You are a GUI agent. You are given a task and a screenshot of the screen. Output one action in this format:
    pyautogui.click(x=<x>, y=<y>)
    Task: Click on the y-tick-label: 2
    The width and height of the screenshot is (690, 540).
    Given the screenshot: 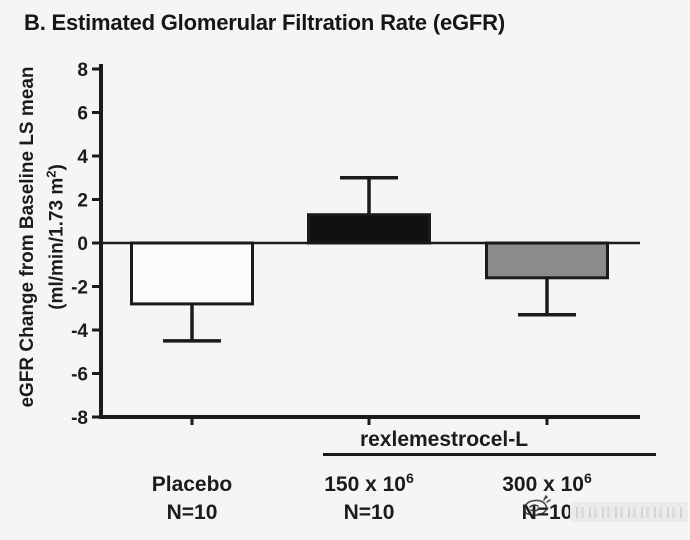 What is the action you would take?
    pyautogui.click(x=82, y=200)
    